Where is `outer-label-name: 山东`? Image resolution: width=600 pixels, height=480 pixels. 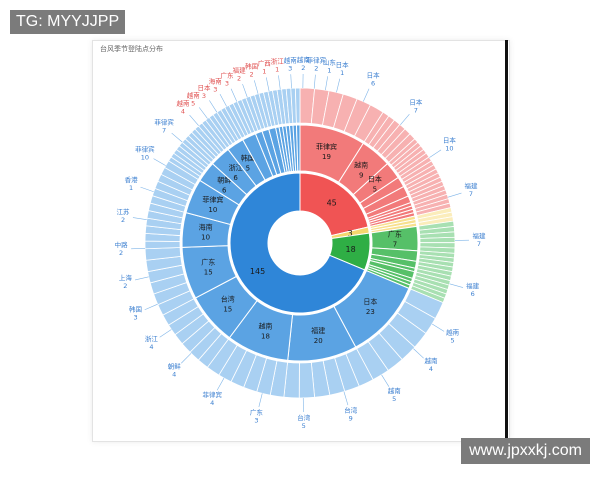
outer-label-name: 山东 is located at coordinates (330, 61).